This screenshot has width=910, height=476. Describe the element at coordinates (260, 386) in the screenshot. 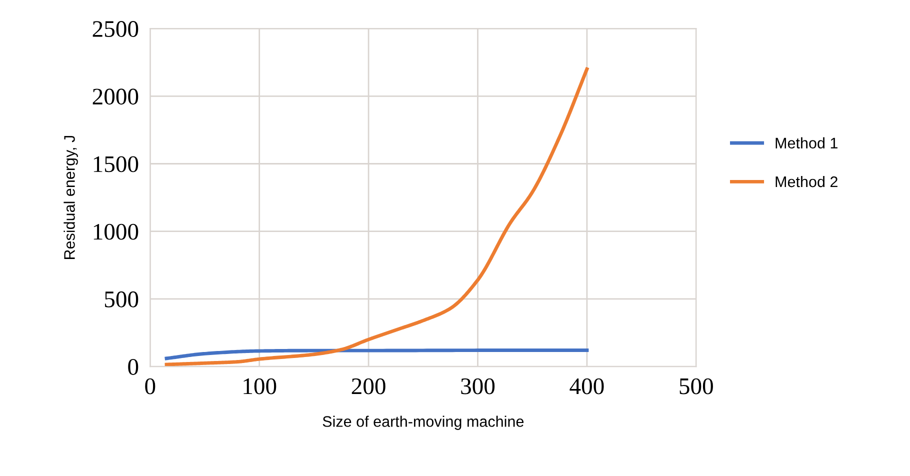

I see `x-tick-label: 100` at that location.